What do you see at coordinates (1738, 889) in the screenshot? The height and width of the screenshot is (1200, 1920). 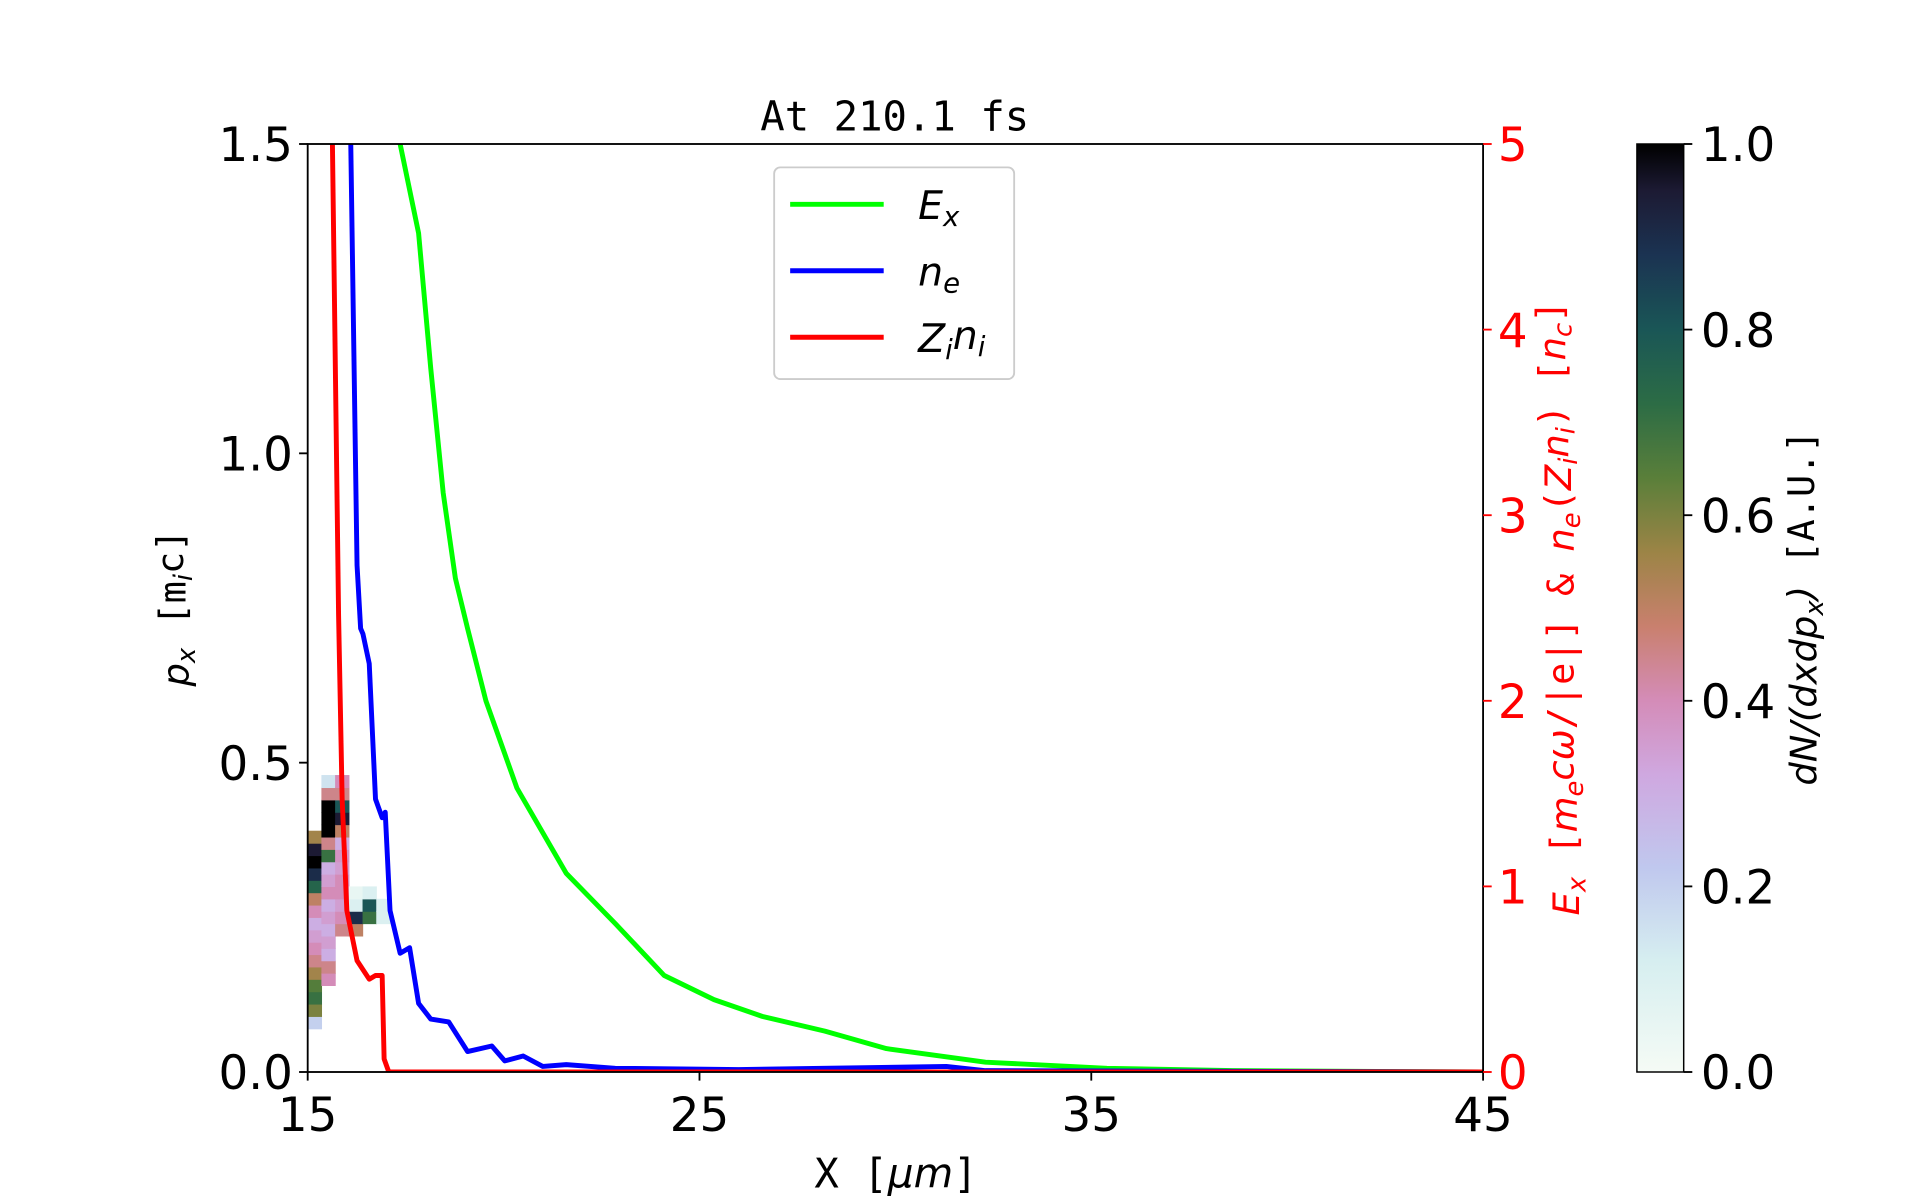 I see `colorbar-tick-label: 0.2` at bounding box center [1738, 889].